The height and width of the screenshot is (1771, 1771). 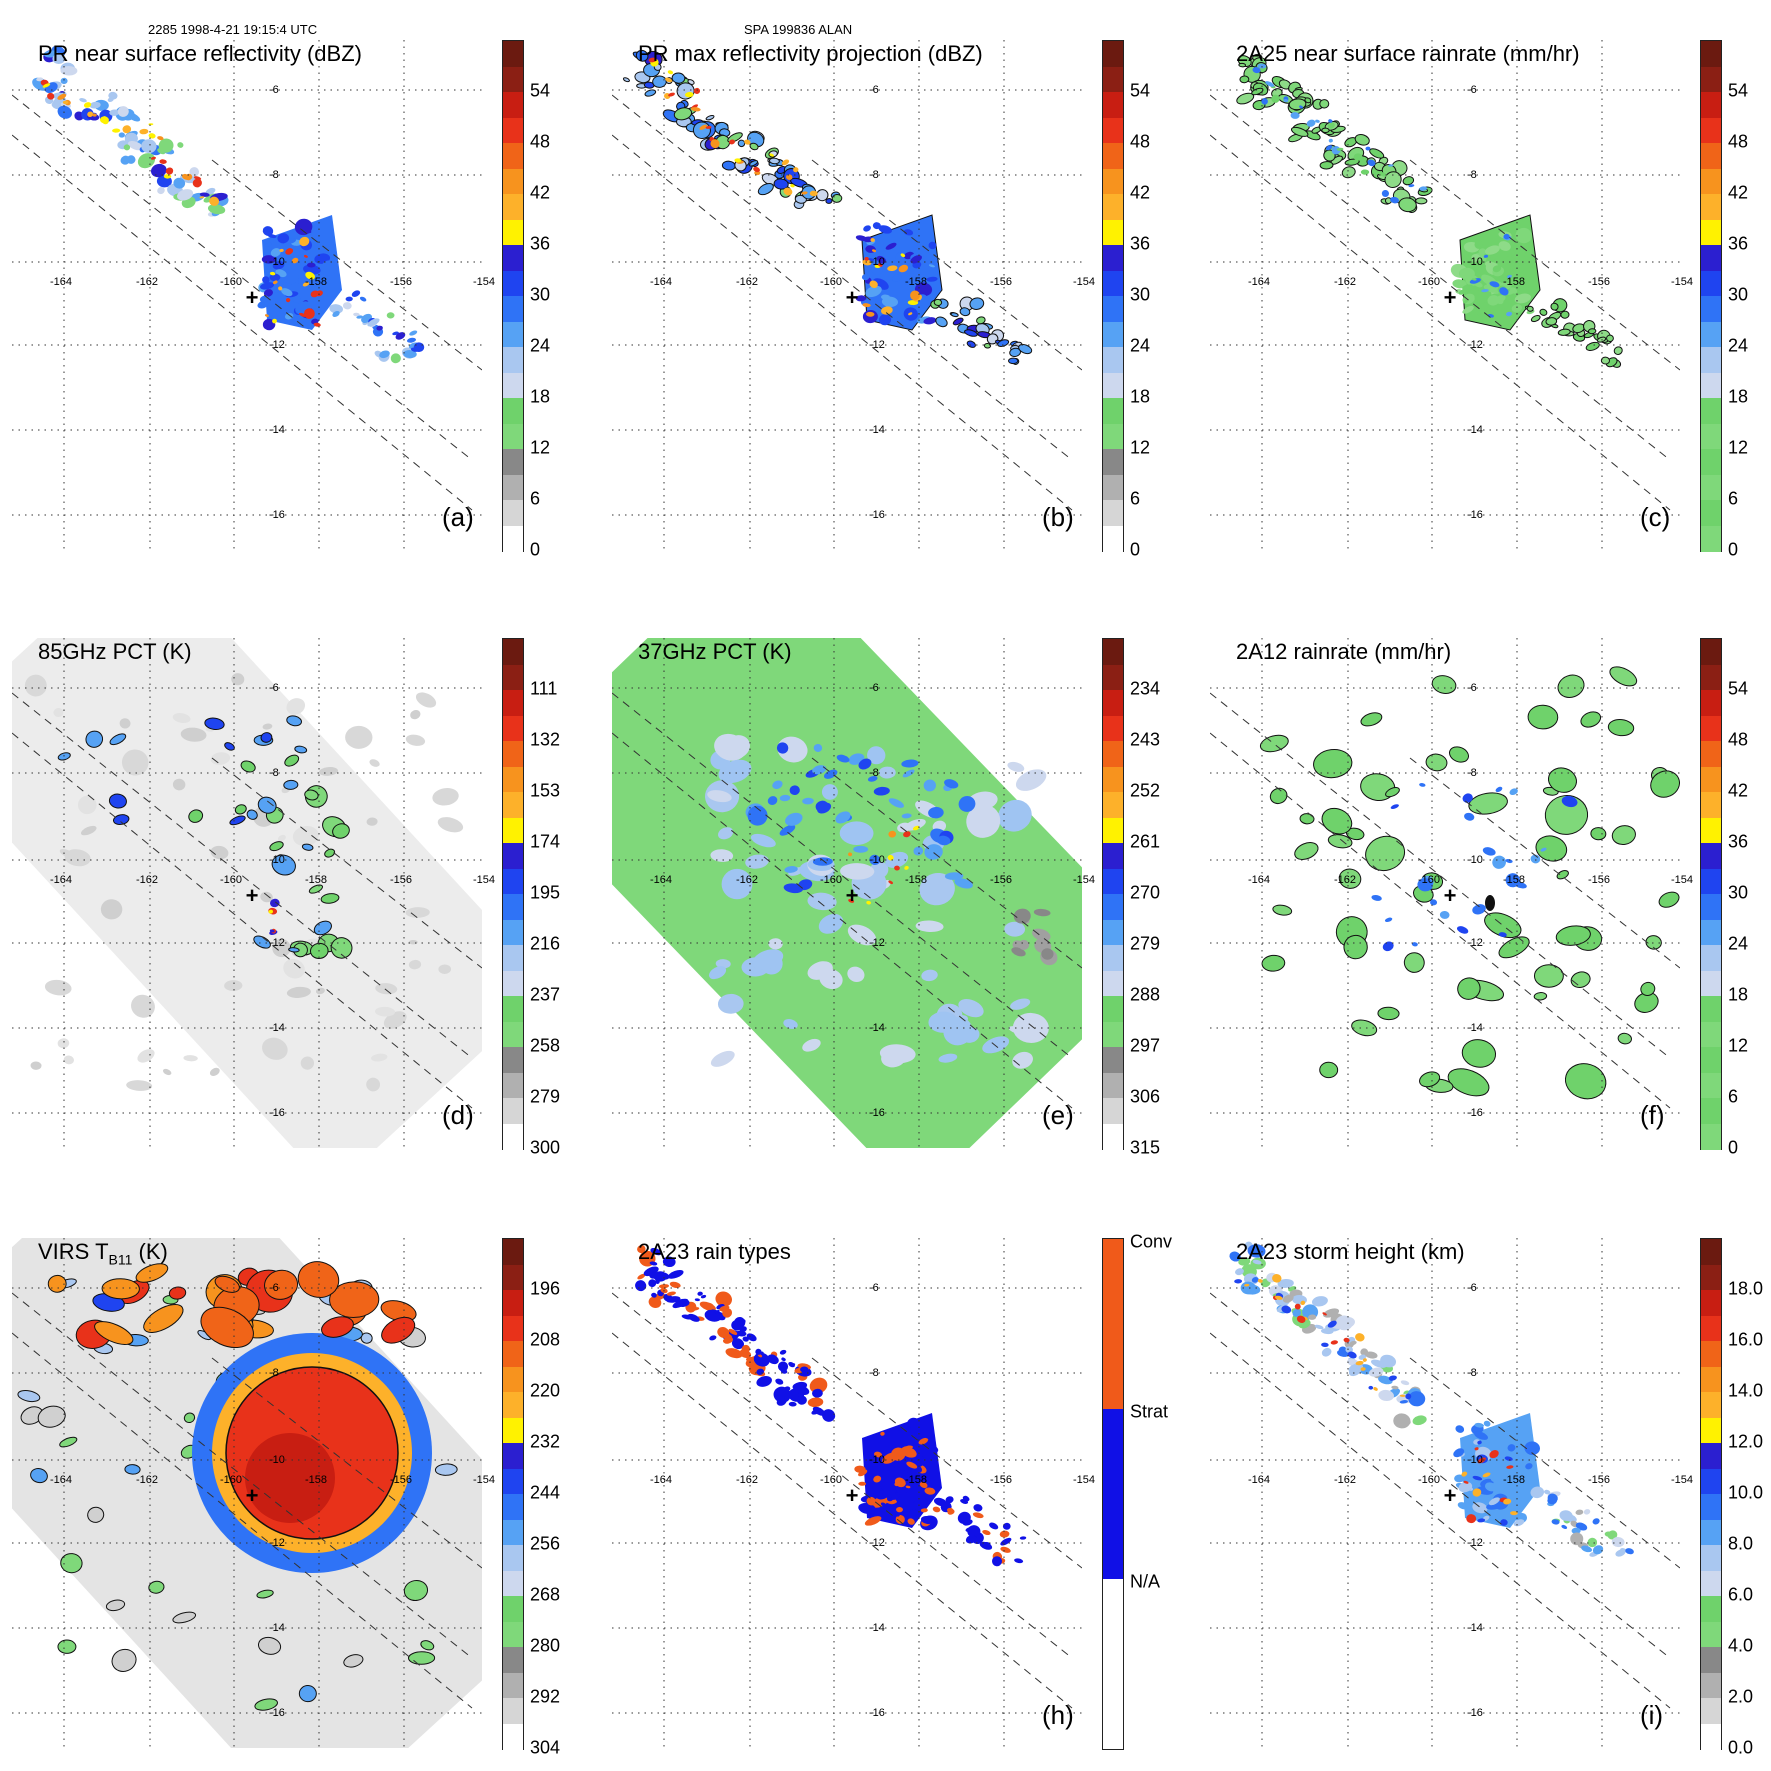 I want to click on rainband-core, so click(x=302, y=272).